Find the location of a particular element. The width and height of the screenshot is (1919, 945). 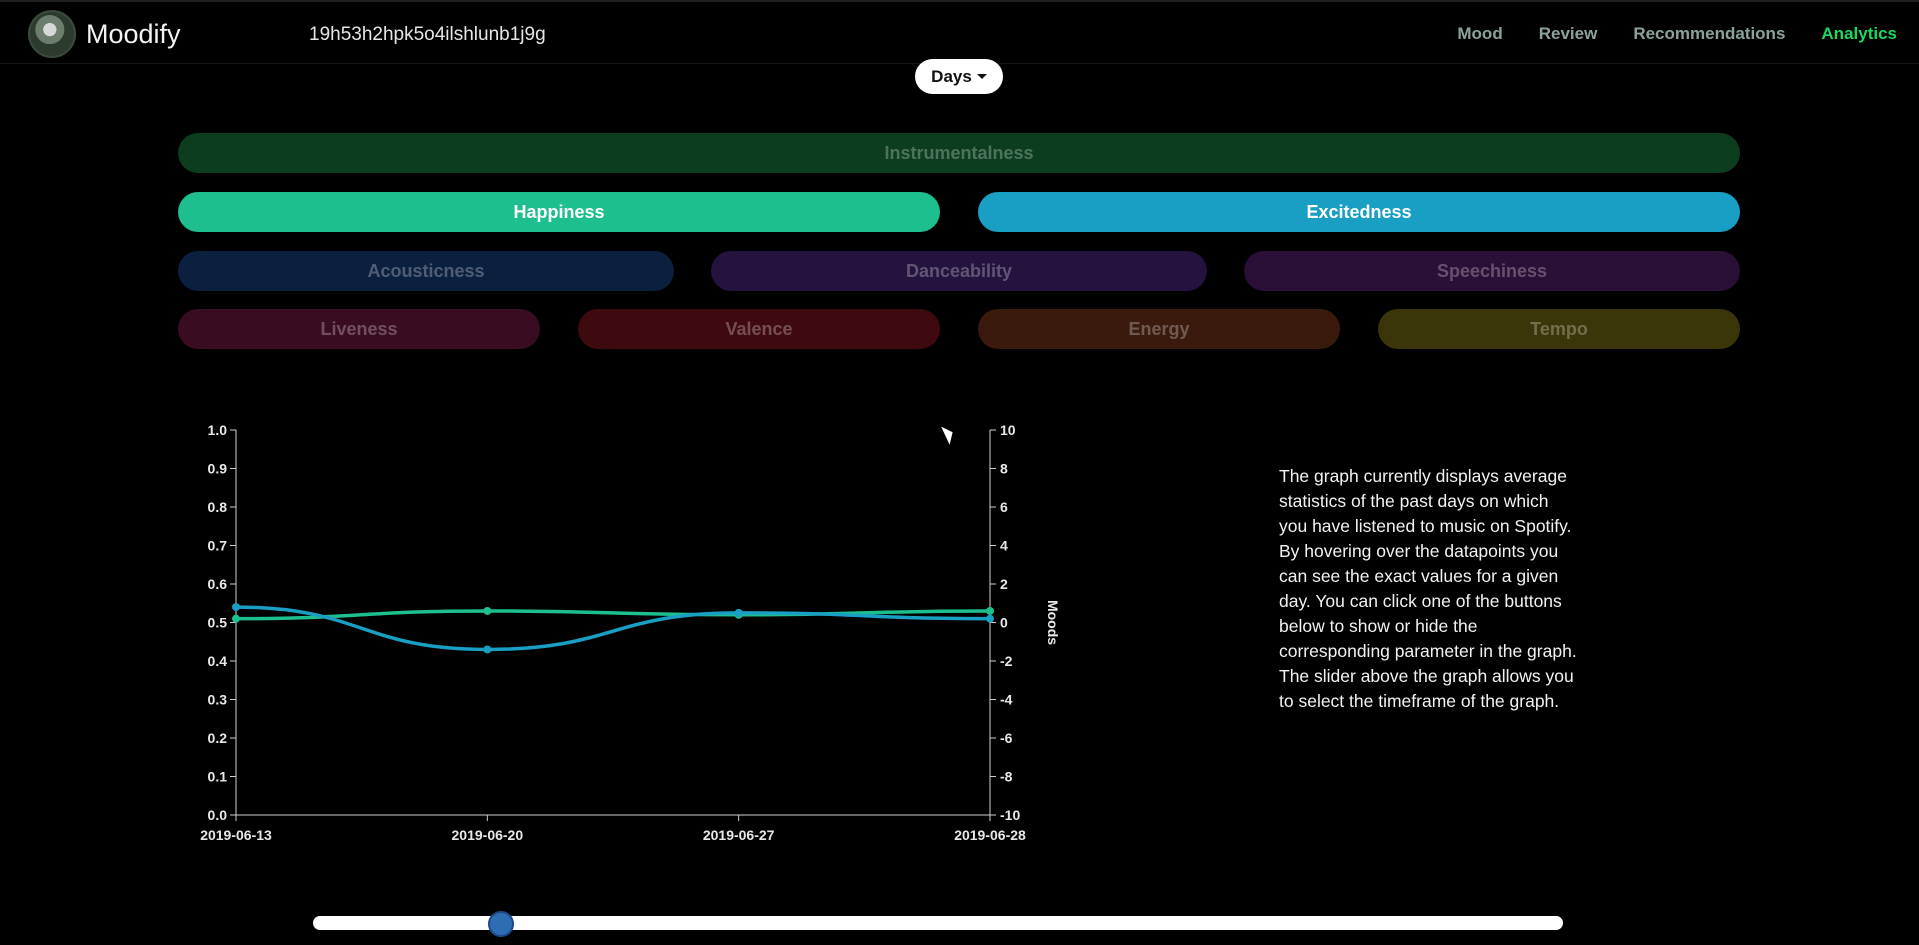

y-left-tick-label: 1.0 is located at coordinates (218, 430).